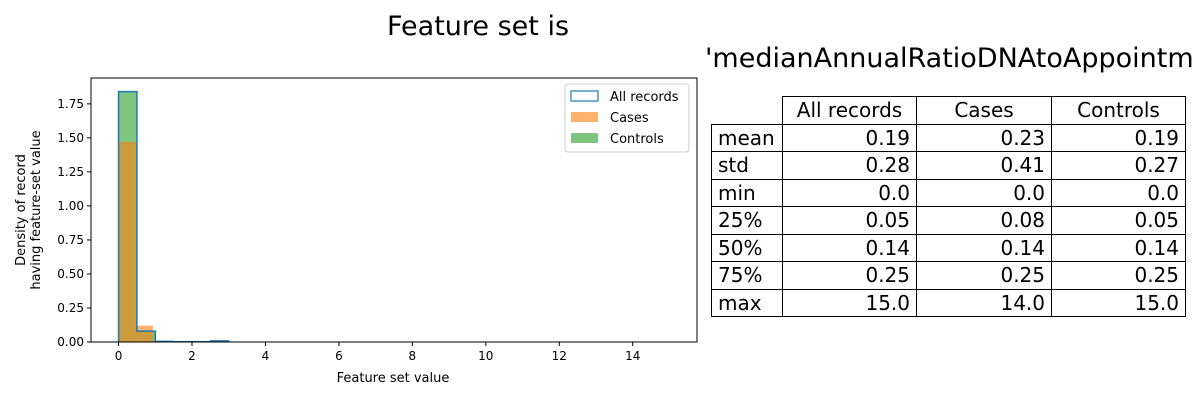  Describe the element at coordinates (584, 96) in the screenshot. I see `legend-swatch-all-records` at that location.